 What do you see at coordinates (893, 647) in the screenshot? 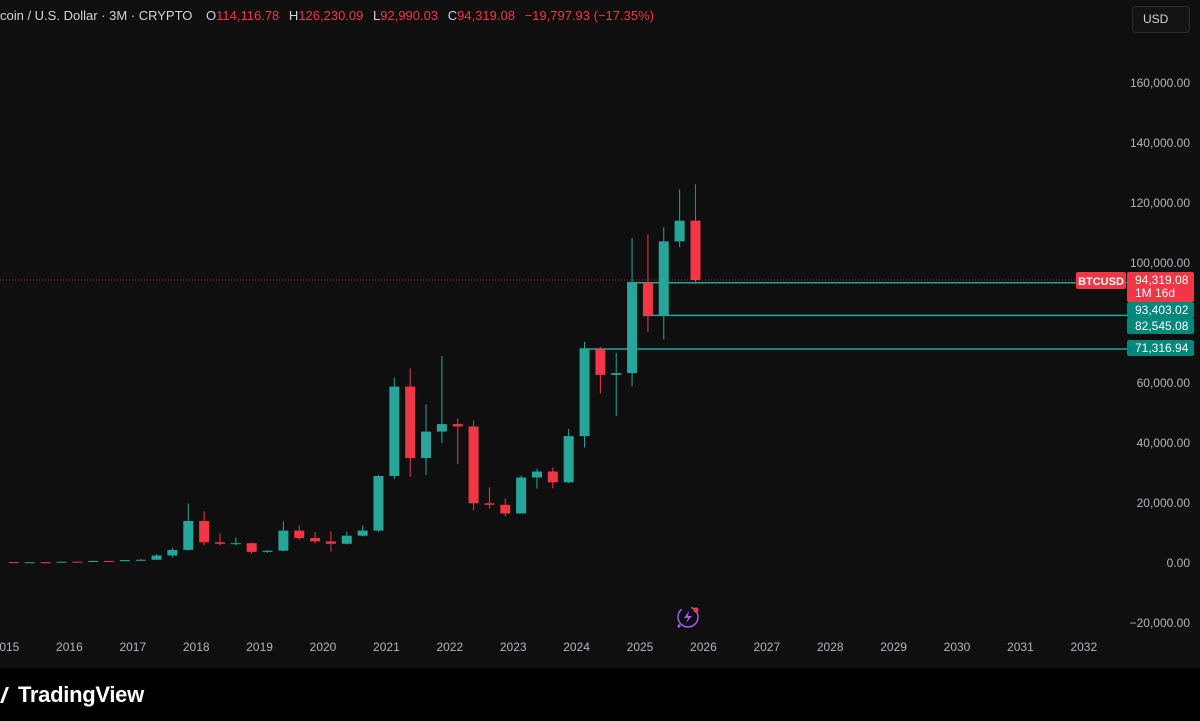
I see `x-tick-label: 2029` at bounding box center [893, 647].